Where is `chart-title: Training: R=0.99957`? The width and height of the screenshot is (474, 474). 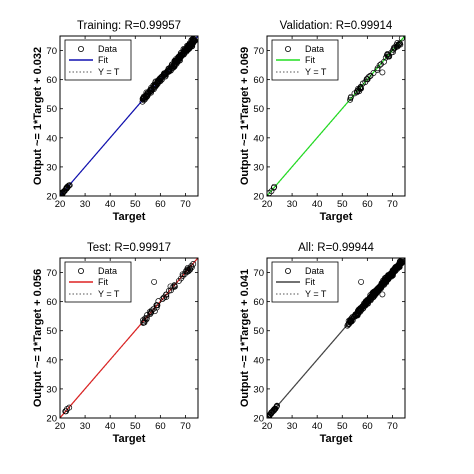 chart-title: Training: R=0.99957 is located at coordinates (129, 26).